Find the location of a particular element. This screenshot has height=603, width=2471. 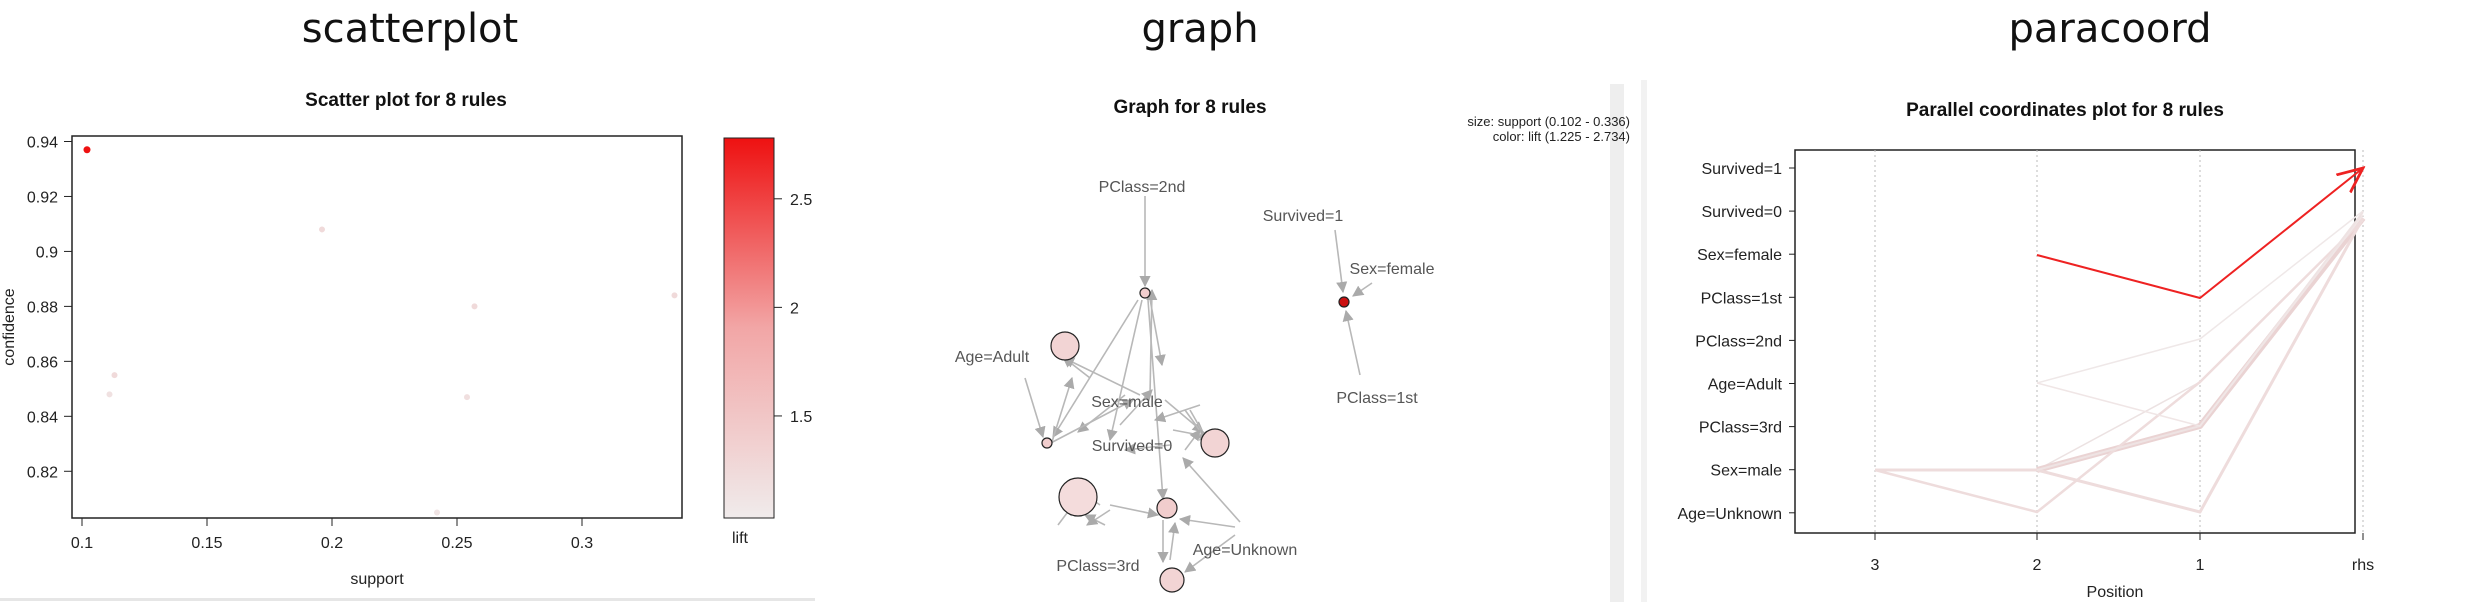

graph-label: PClass=2nd is located at coordinates (1142, 187).